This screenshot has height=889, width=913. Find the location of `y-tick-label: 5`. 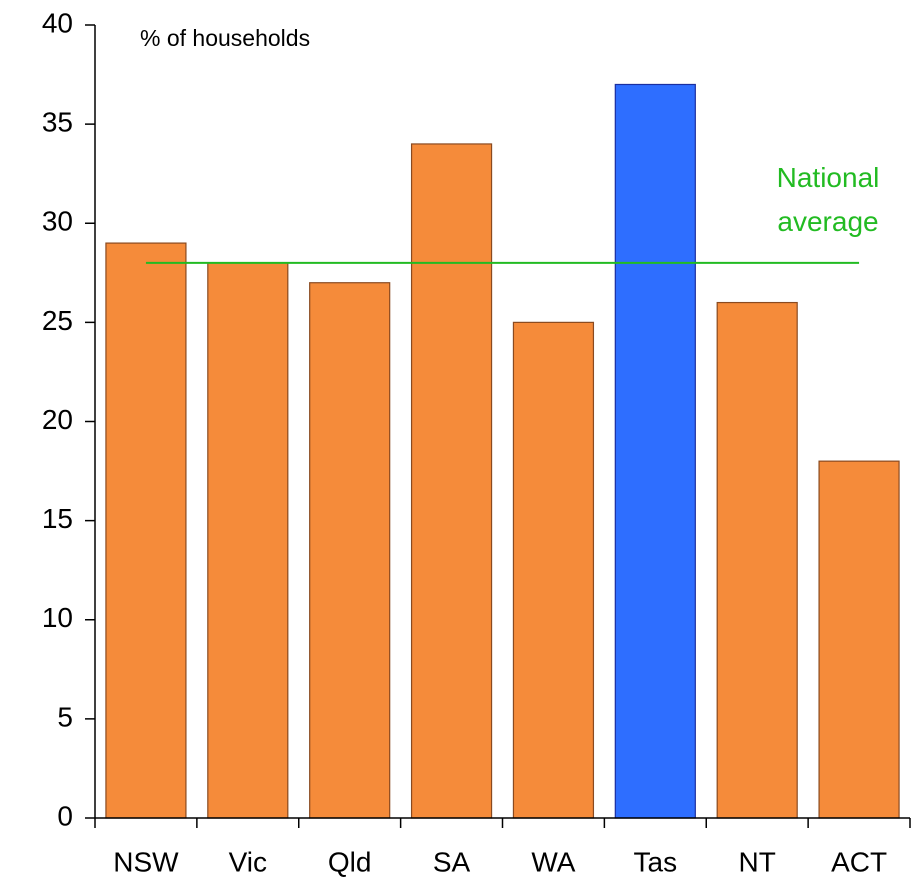

y-tick-label: 5 is located at coordinates (65, 716).